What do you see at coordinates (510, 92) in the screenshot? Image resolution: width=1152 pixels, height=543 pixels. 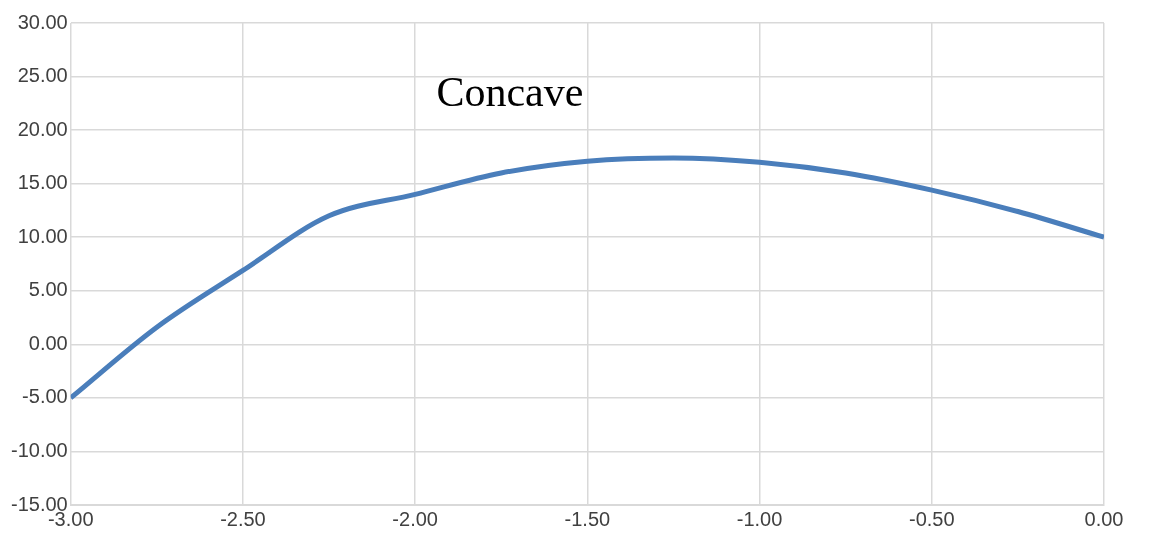 I see `annotation: Concave` at bounding box center [510, 92].